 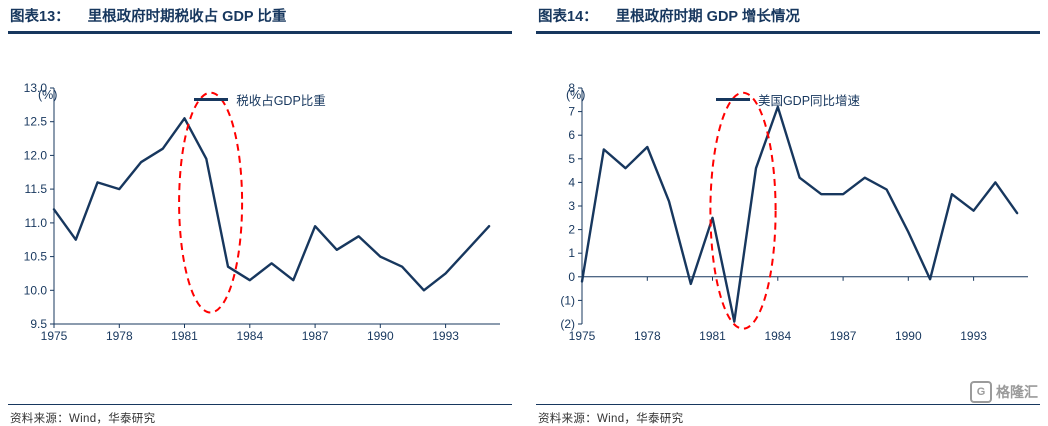 What do you see at coordinates (187, 17) in the screenshot?
I see `figure13-title: 里根政府时期税收占 GDP 比重` at bounding box center [187, 17].